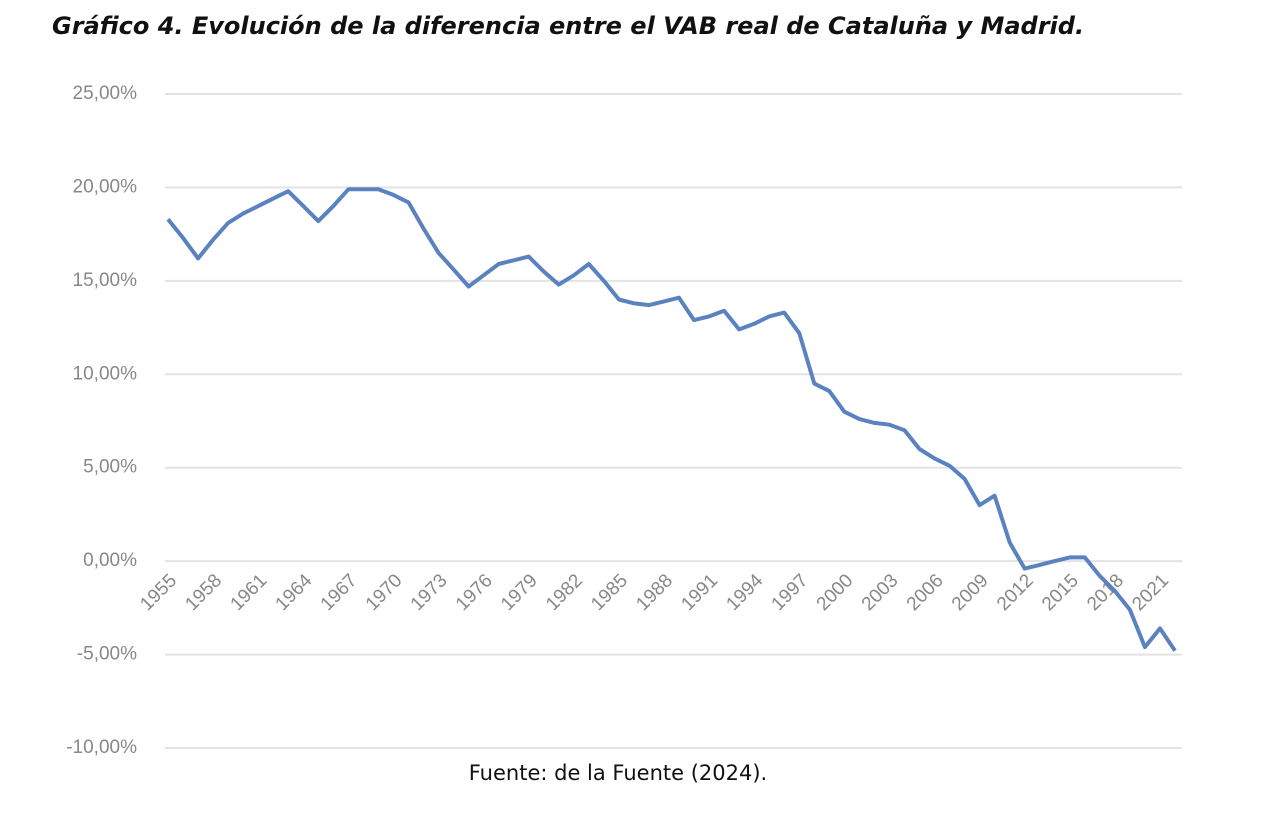 The image size is (1285, 818). I want to click on x-tick-label: 1955, so click(158, 592).